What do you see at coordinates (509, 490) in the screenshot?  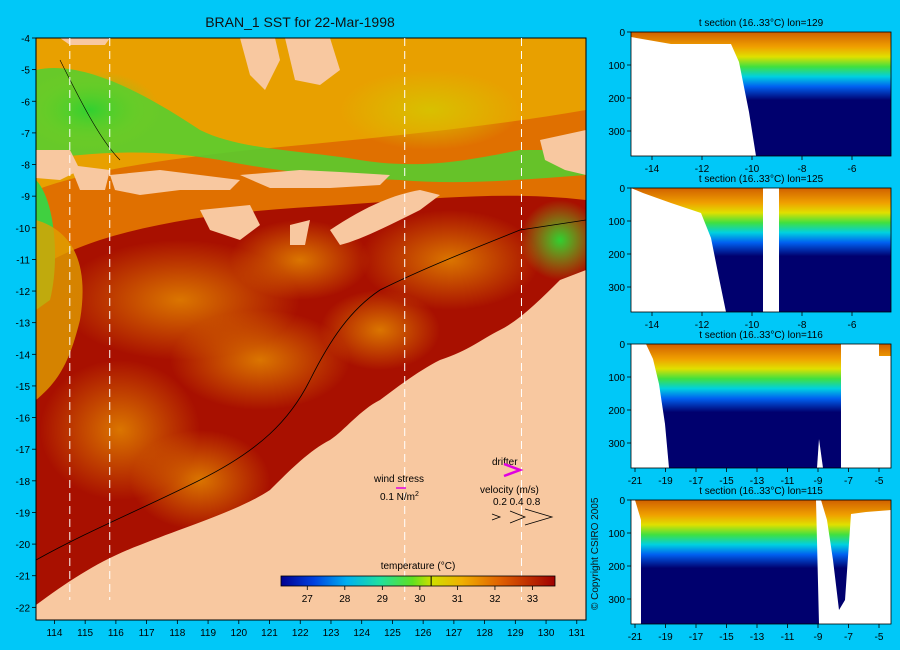 I see `svg-text: velocity (m/s)` at bounding box center [509, 490].